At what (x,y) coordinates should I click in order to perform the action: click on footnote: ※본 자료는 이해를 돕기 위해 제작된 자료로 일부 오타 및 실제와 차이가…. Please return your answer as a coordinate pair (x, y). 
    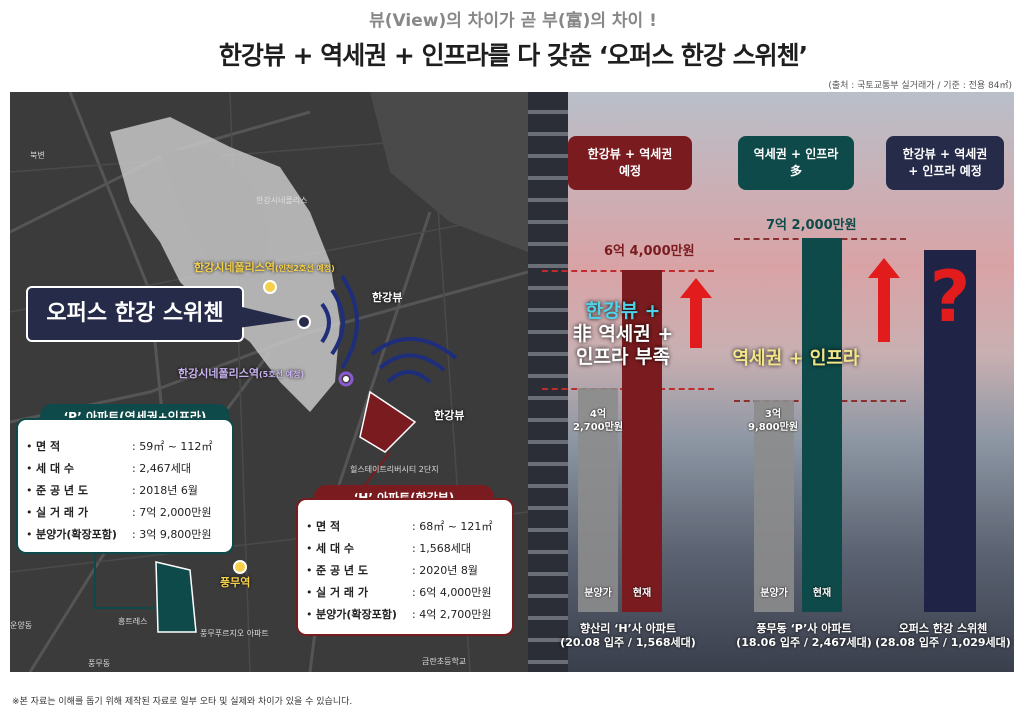
    Looking at the image, I should click on (182, 702).